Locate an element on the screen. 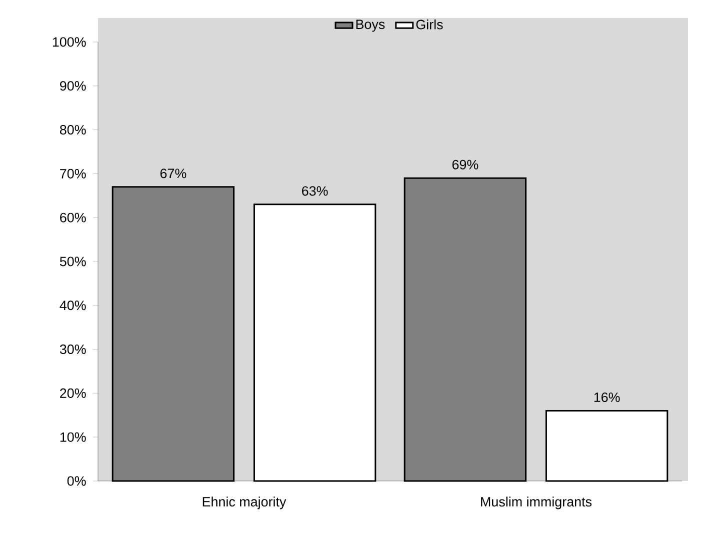  y-tick-label: 10% is located at coordinates (73, 437).